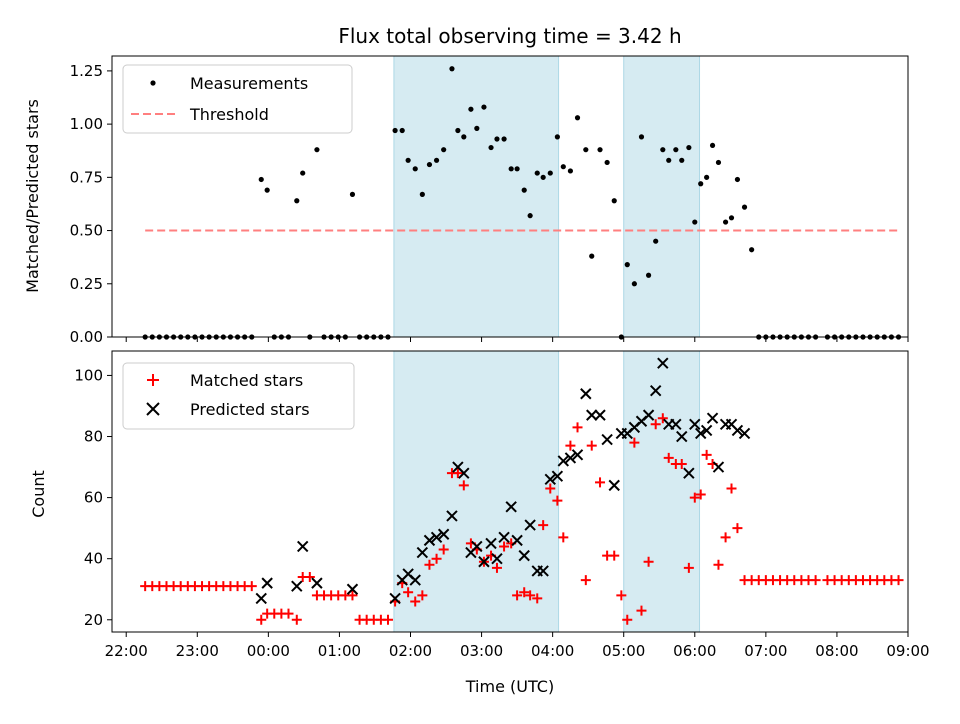 This screenshot has width=960, height=724. I want to click on y-tick-label: 80, so click(93, 437).